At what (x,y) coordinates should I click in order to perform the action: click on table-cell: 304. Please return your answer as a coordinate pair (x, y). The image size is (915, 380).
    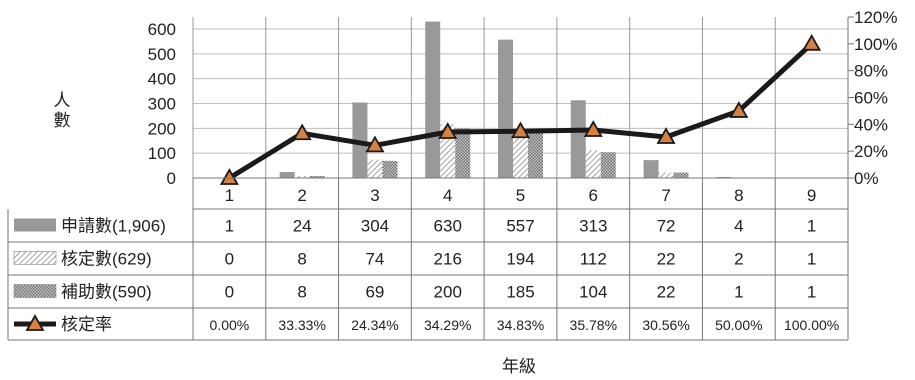
    Looking at the image, I should click on (375, 226).